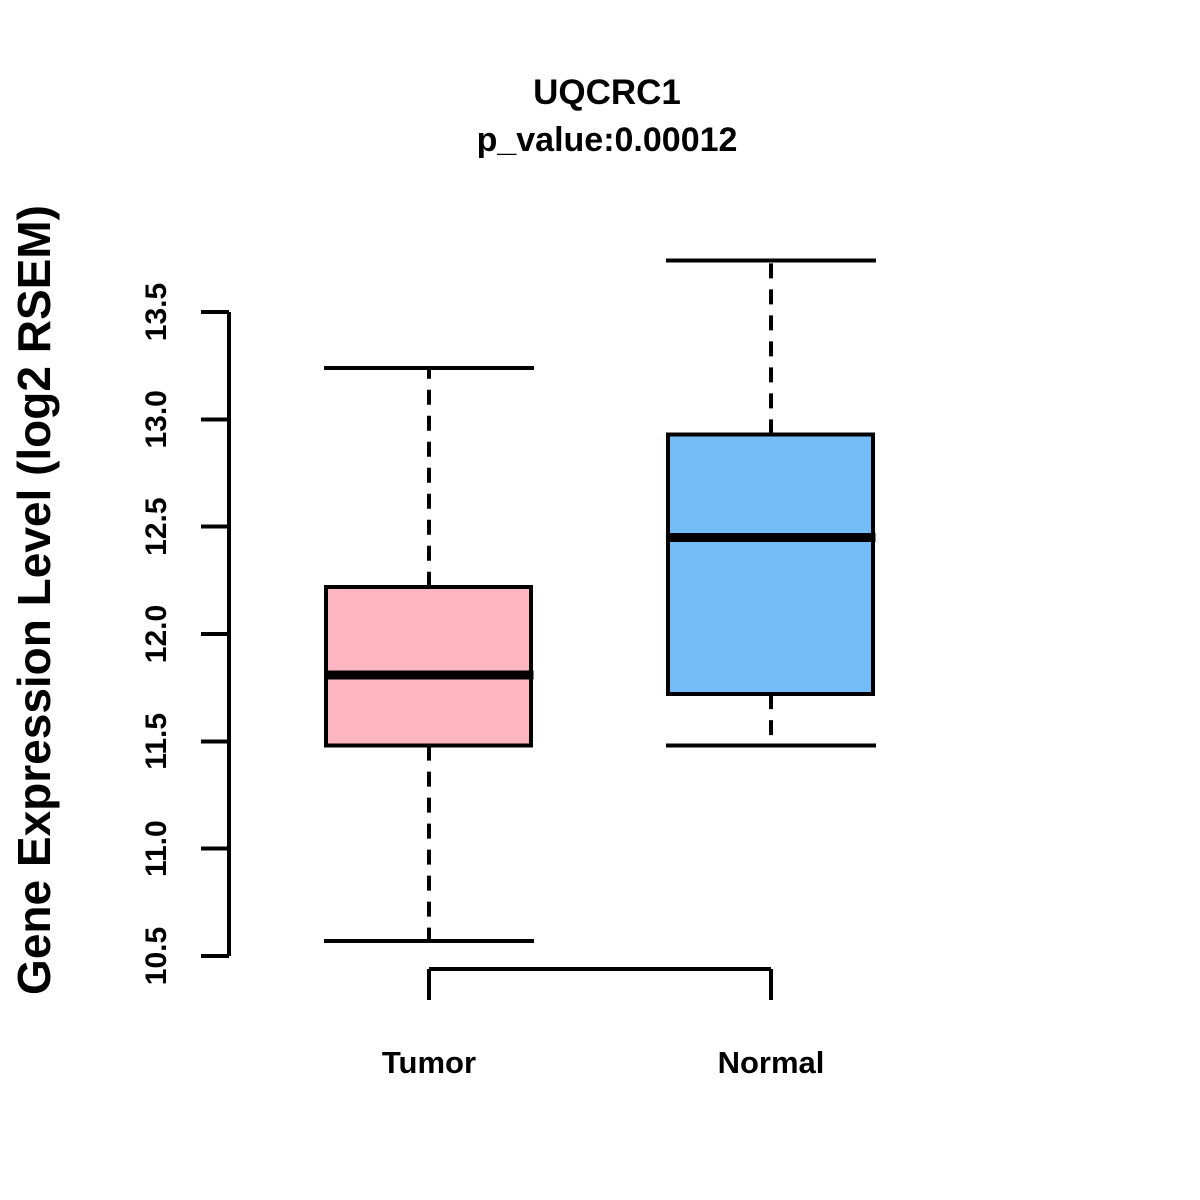 Image resolution: width=1200 pixels, height=1200 pixels. I want to click on y-axis-tick-label: 11.5, so click(156, 741).